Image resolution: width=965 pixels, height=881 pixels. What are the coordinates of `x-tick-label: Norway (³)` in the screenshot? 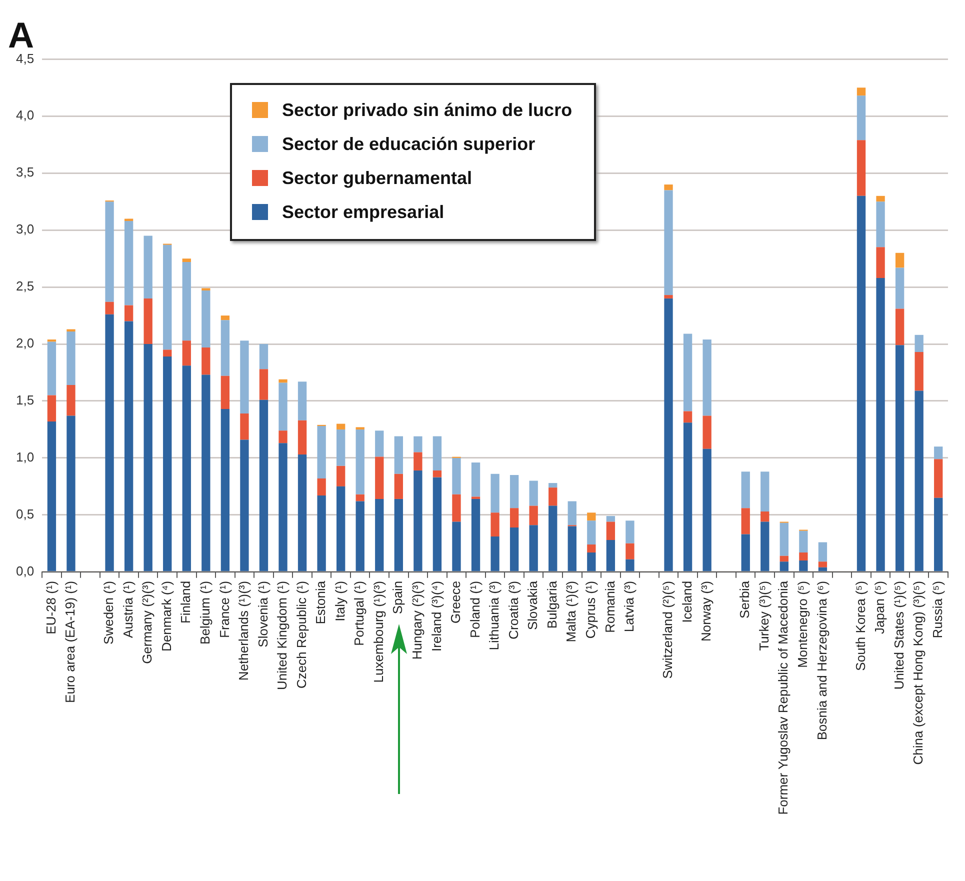 It's located at (706, 611).